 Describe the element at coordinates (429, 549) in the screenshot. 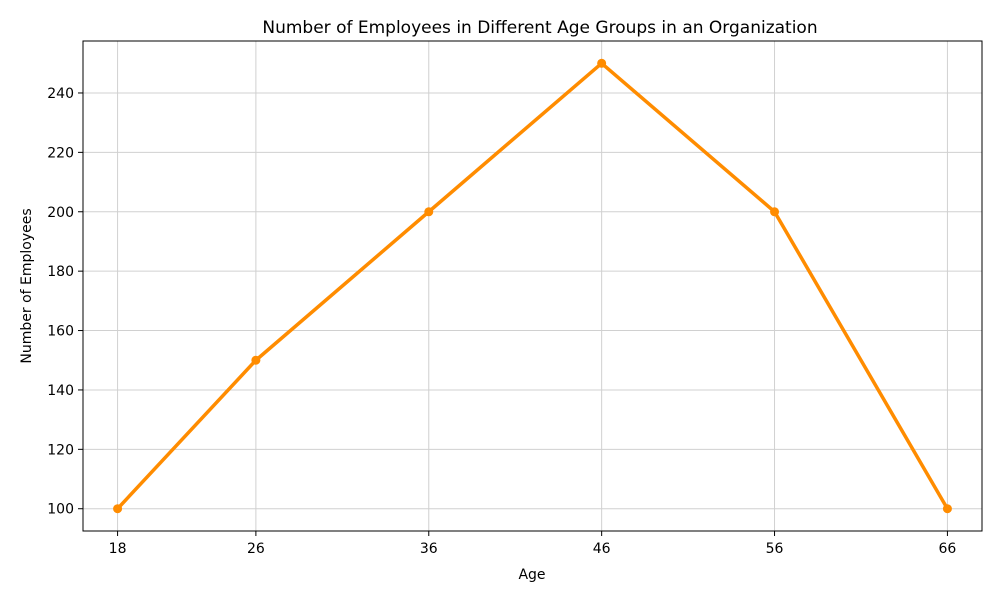

I see `x-tick-label: 36` at that location.